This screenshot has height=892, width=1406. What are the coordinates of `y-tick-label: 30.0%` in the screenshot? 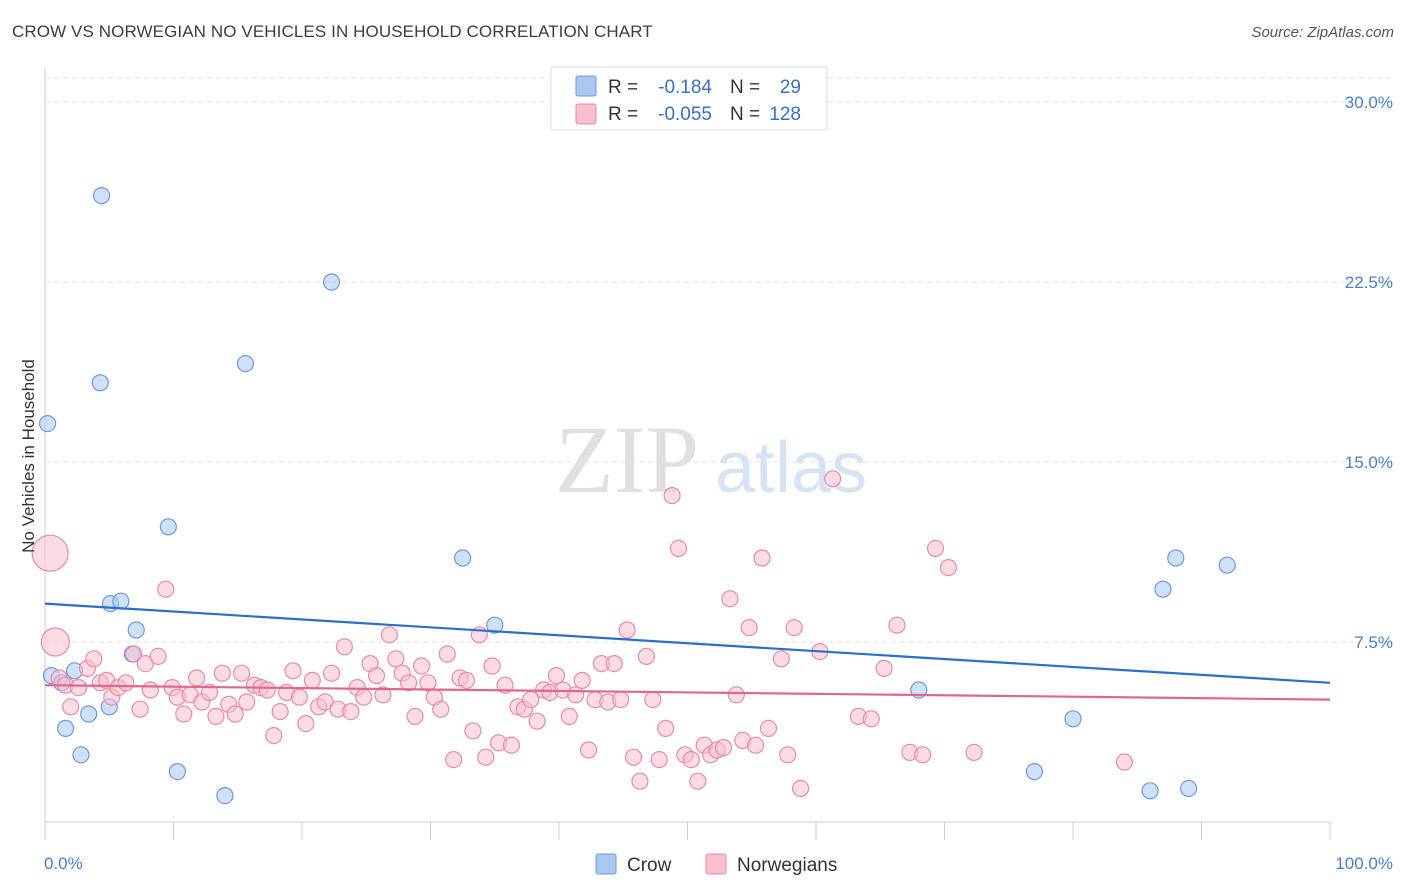 It's located at (1369, 102).